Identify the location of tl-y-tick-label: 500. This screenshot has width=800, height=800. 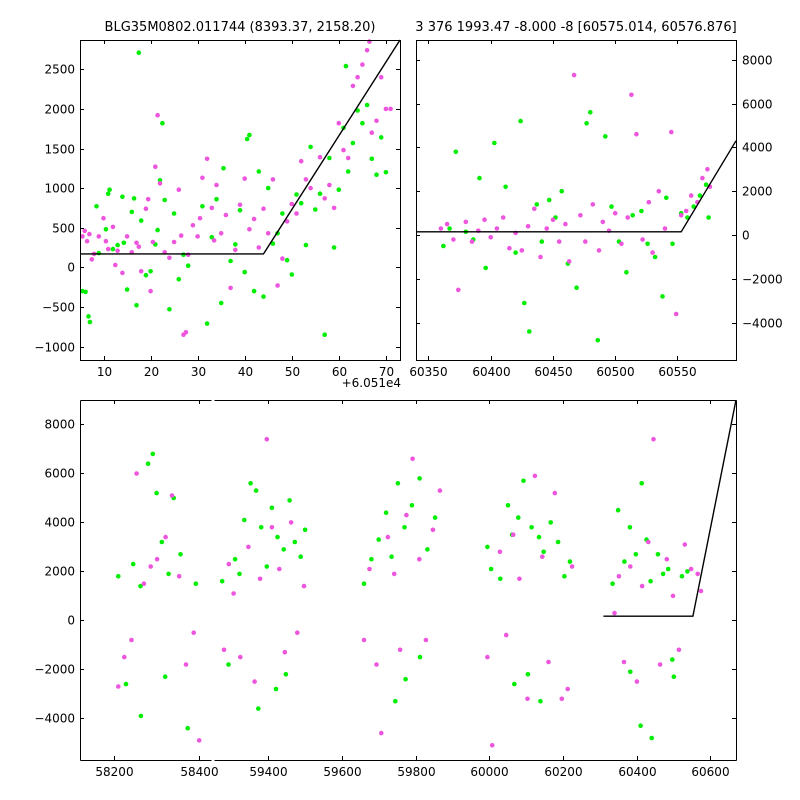
(63, 229).